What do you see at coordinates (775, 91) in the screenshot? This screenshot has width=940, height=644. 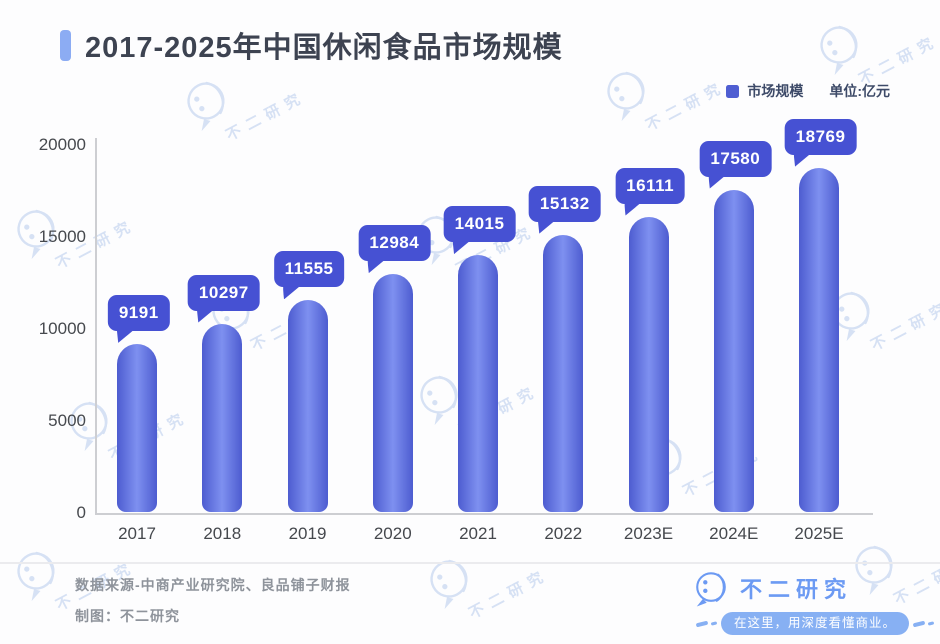 I see `legend-series-label: 市场规模` at bounding box center [775, 91].